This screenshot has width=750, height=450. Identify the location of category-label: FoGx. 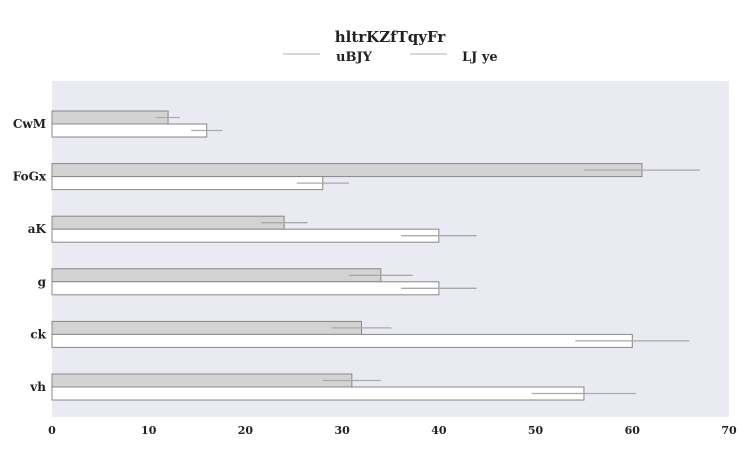
(30, 177).